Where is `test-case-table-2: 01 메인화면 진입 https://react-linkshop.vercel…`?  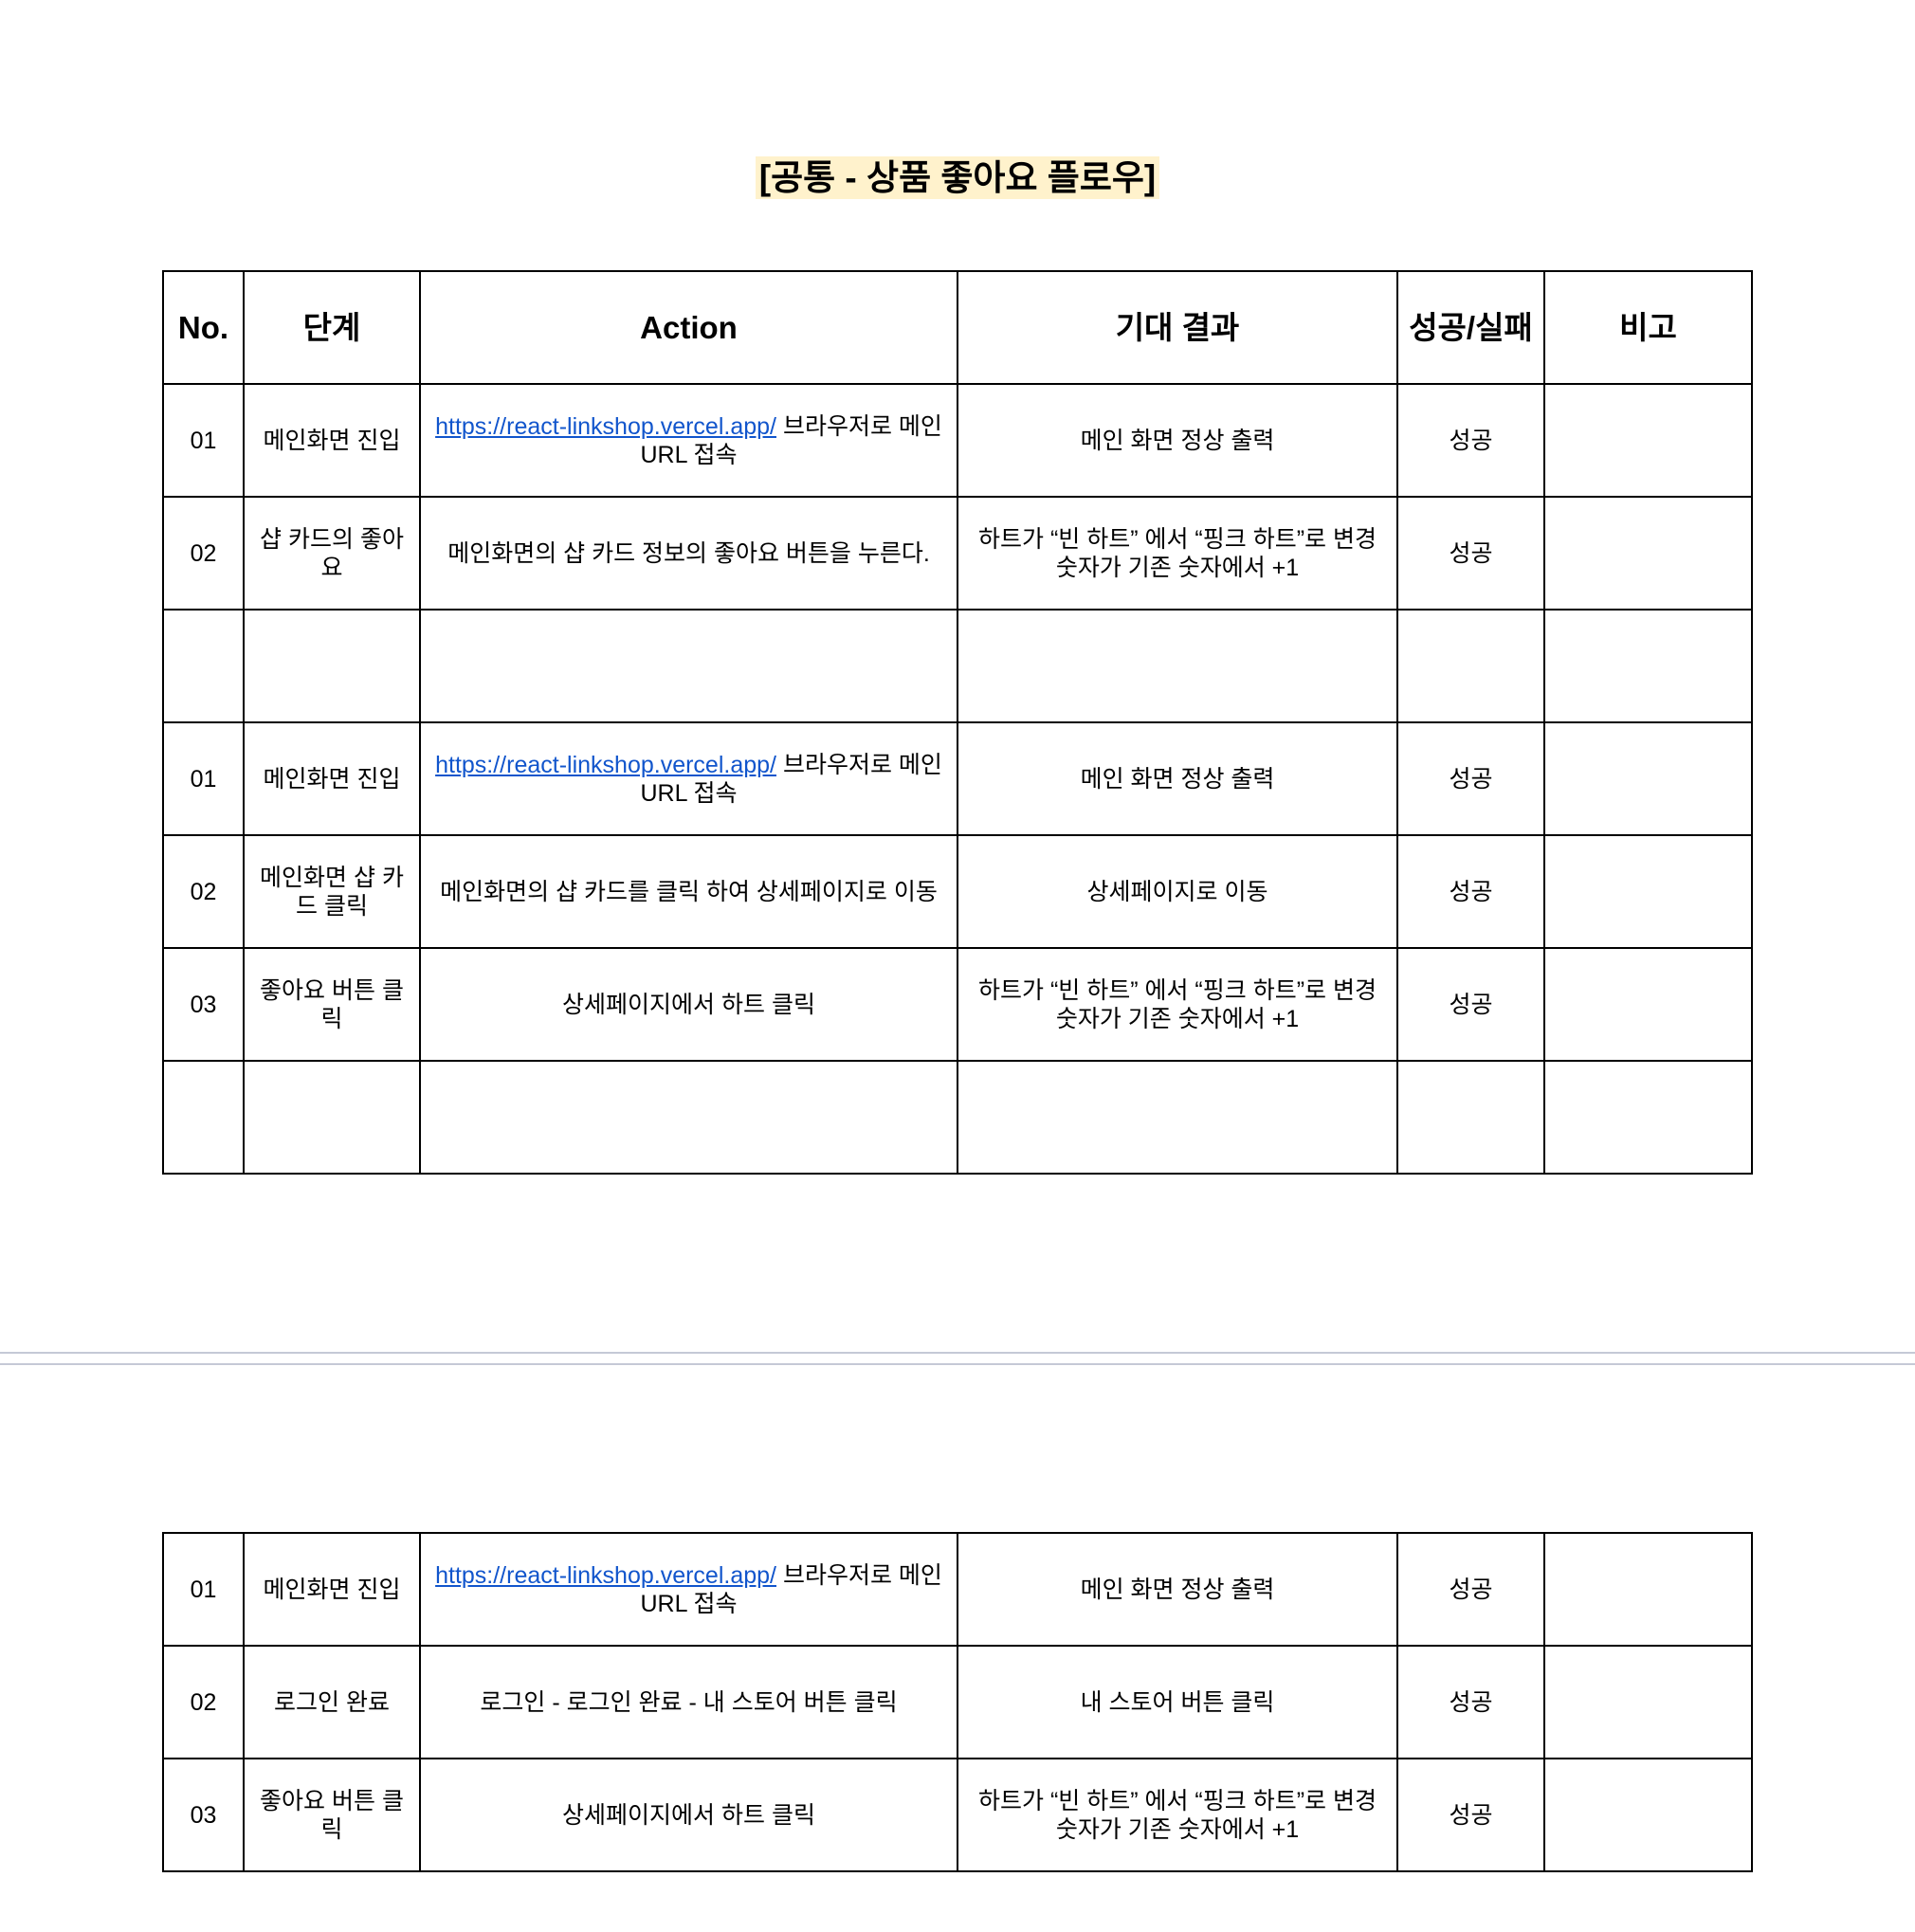 test-case-table-2: 01 메인화면 진입 https://react-linkshop.vercel… is located at coordinates (957, 1702).